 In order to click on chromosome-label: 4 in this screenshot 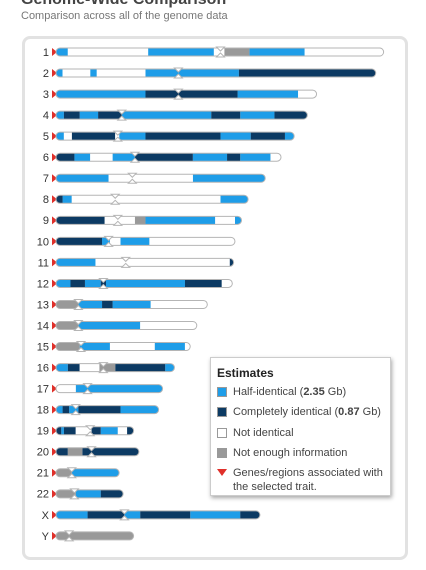, I will do `click(46, 116)`.